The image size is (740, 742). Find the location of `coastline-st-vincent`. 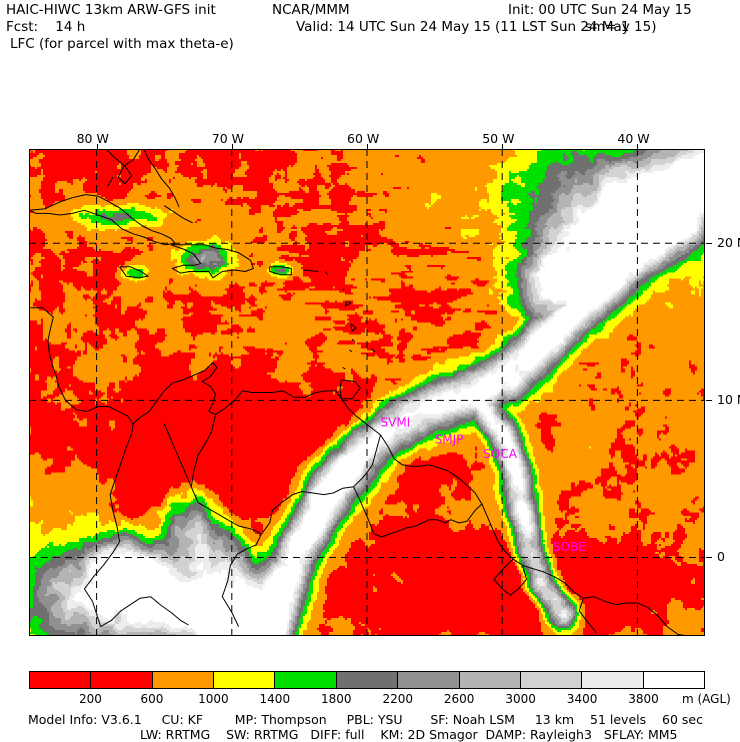

coastline-st-vincent is located at coordinates (351, 351).